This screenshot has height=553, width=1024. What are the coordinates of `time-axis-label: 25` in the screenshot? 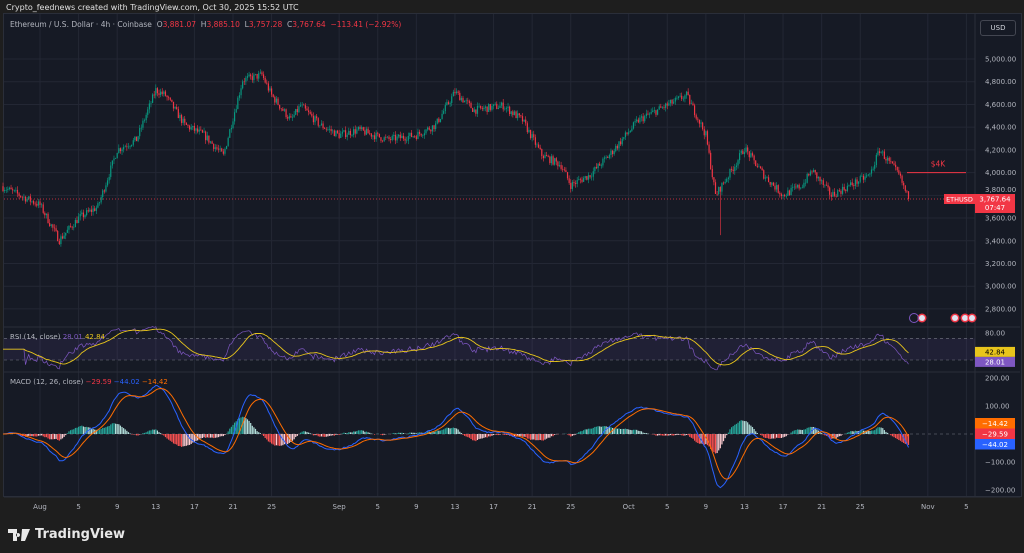 It's located at (860, 507).